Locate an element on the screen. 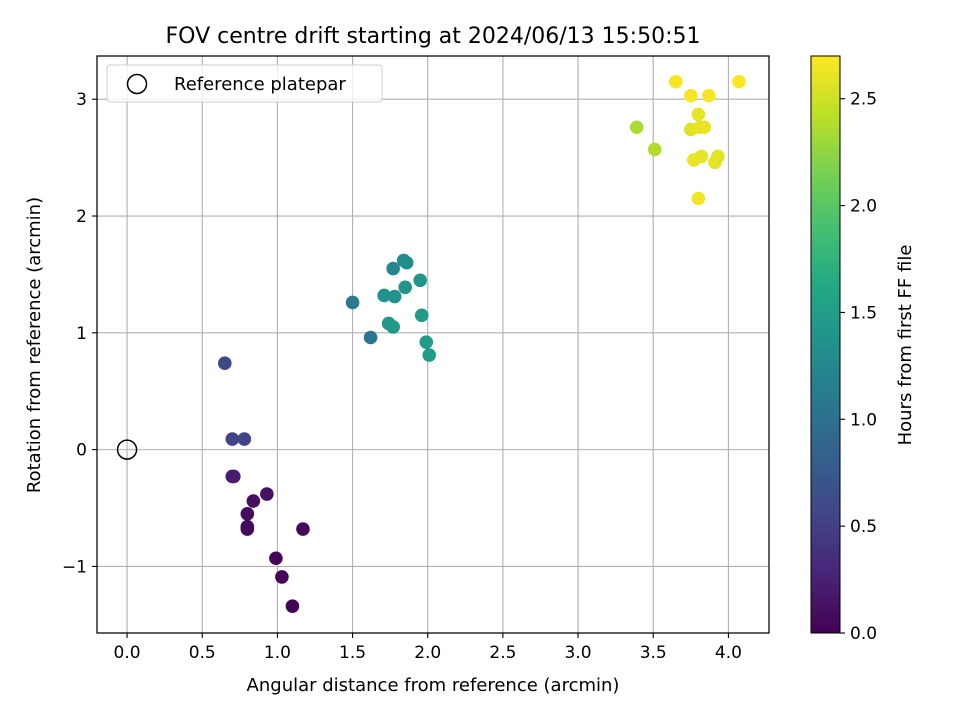 The image size is (960, 720). x-tick-label: 2.0 is located at coordinates (427, 653).